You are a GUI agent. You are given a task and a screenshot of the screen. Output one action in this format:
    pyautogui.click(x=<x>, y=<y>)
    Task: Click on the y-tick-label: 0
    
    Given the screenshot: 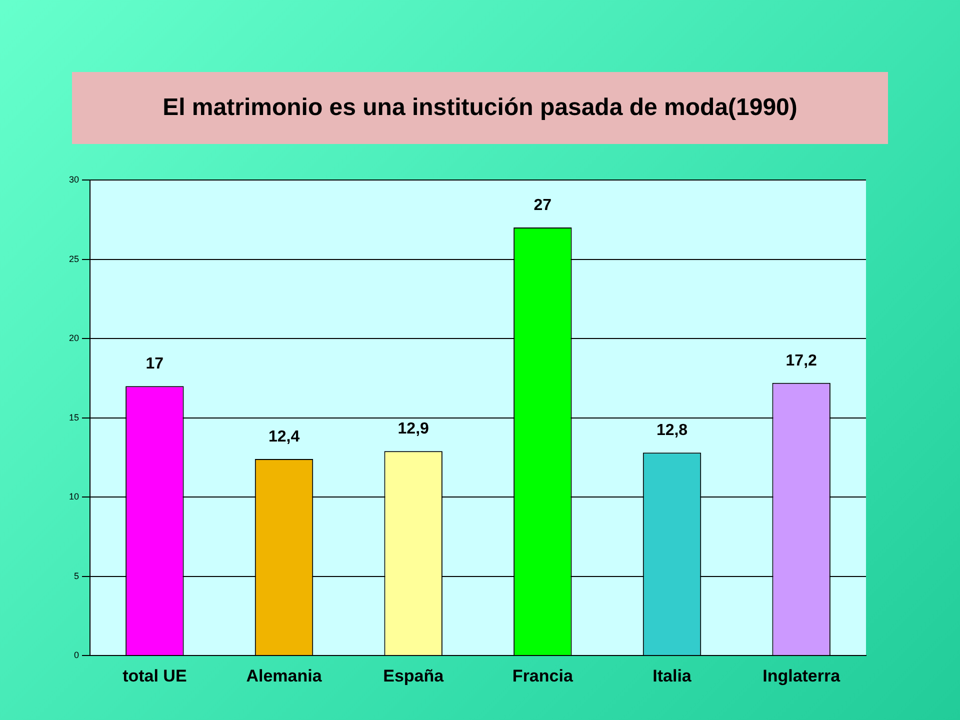 What is the action you would take?
    pyautogui.click(x=77, y=655)
    